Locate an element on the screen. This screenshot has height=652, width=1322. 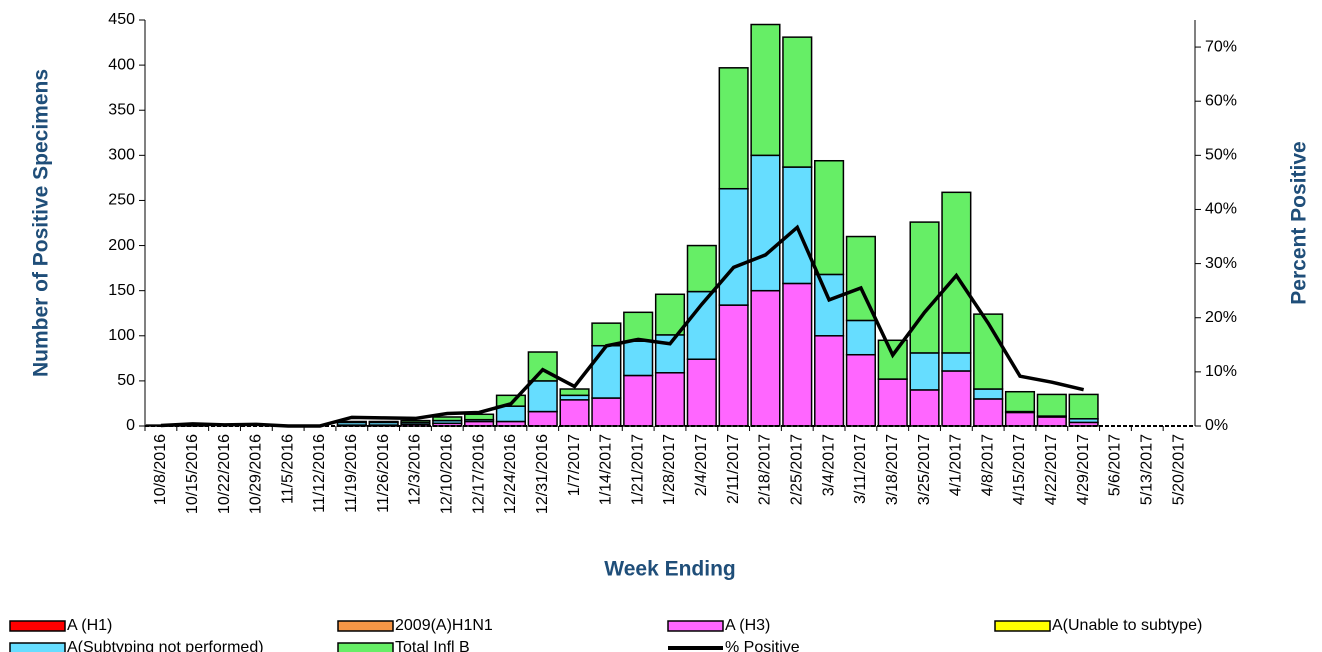
y-tick-label: 200 is located at coordinates (121, 245).